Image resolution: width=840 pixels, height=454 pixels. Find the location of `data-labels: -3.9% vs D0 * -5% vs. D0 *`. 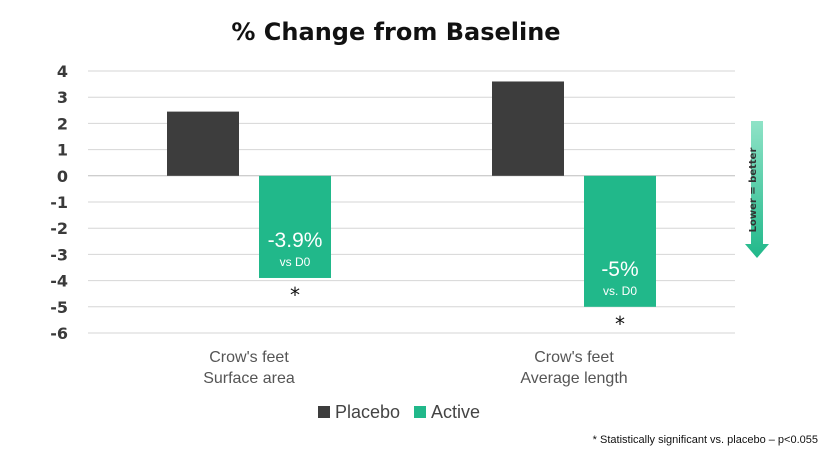

data-labels: -3.9% vs D0 * -5% vs. D0 * is located at coordinates (453, 282).